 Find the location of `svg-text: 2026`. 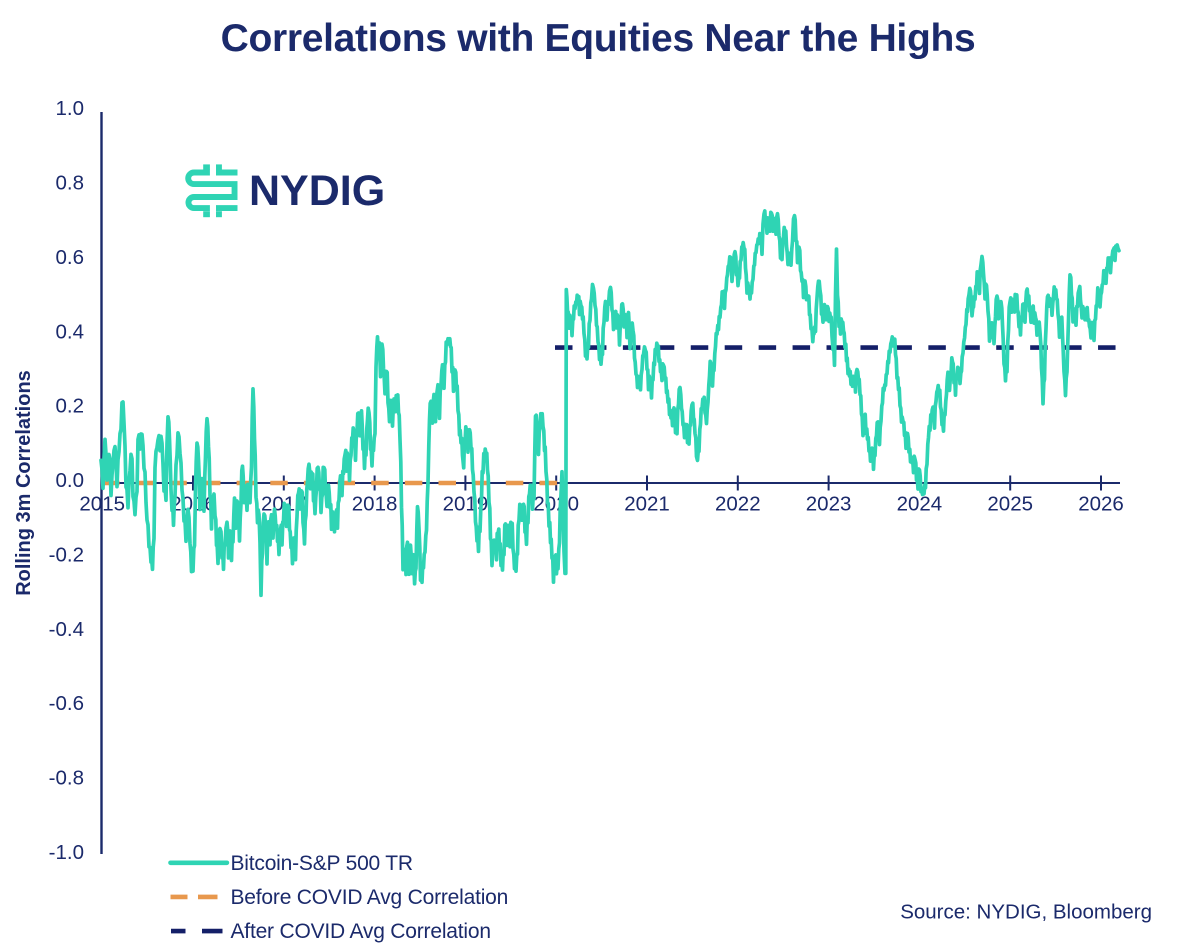

svg-text: 2026 is located at coordinates (1101, 504).